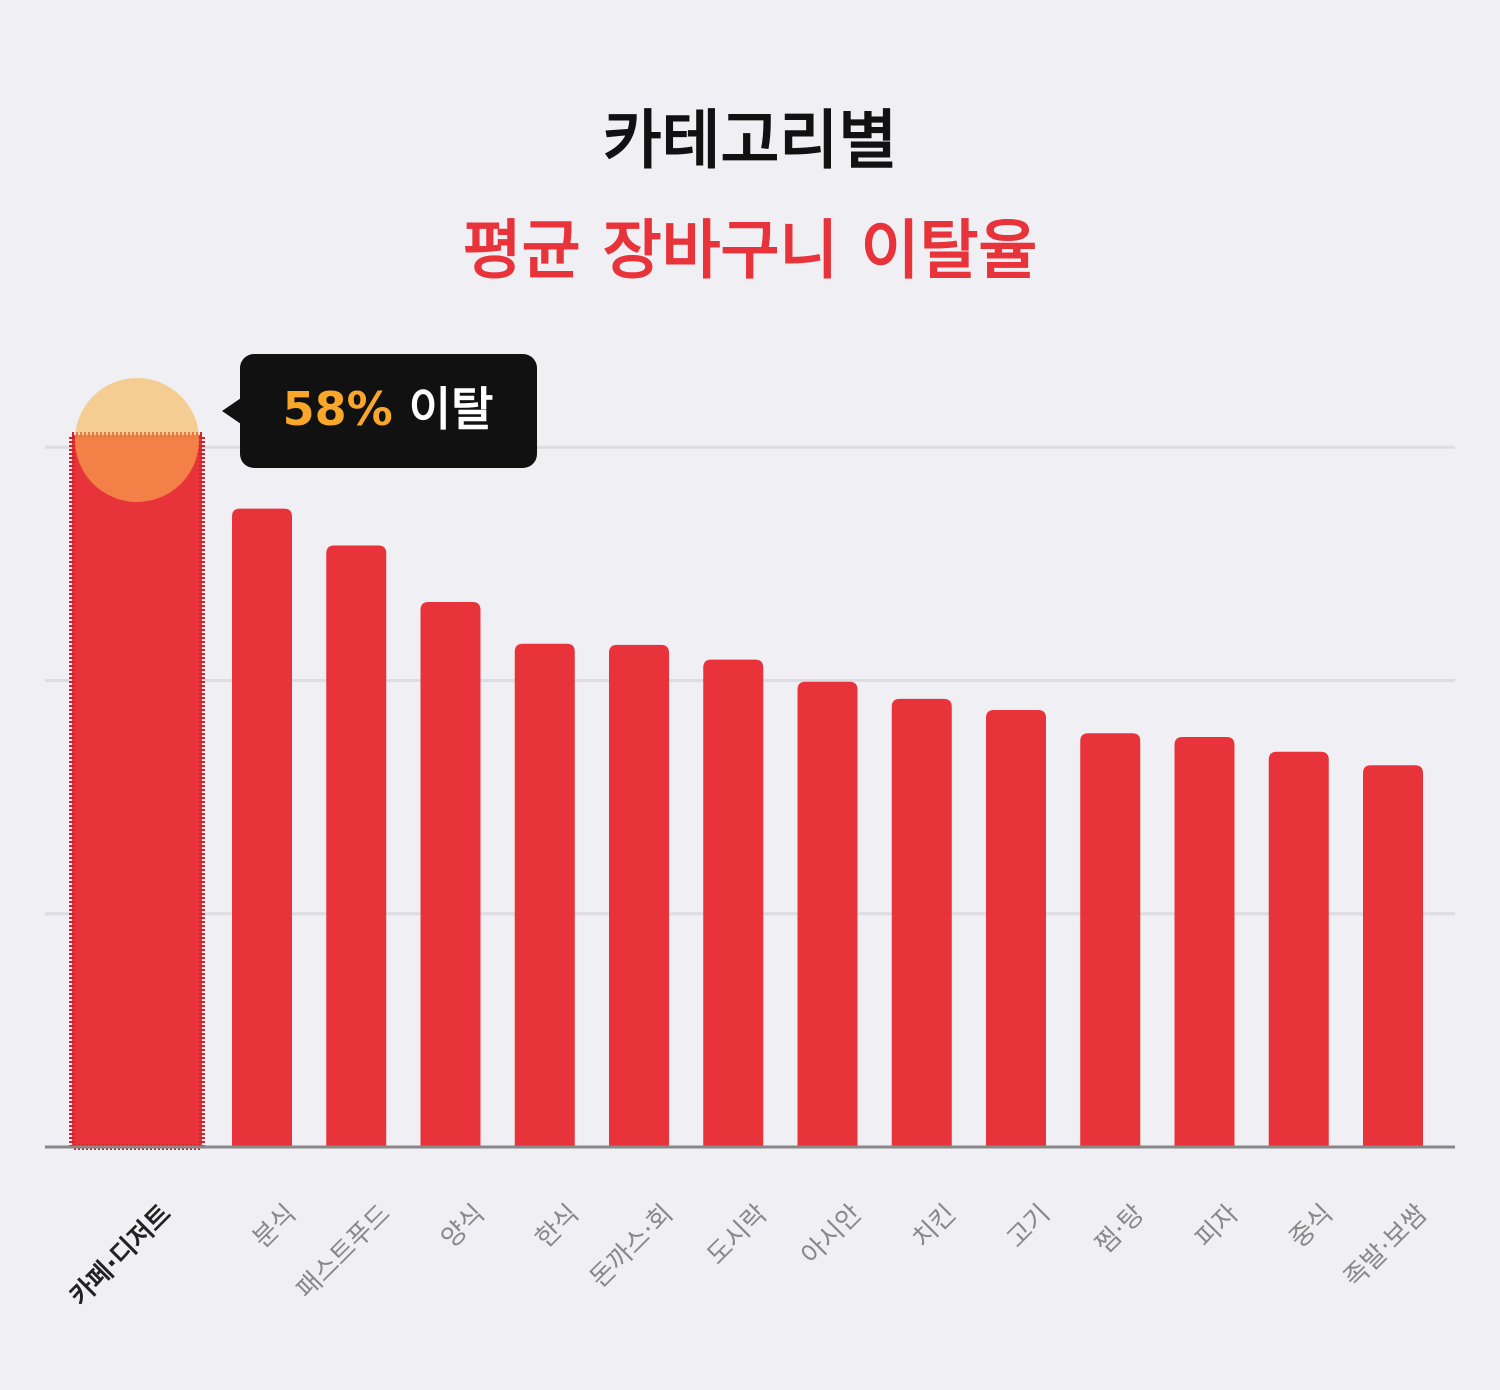  I want to click on x-tick-label: 찜·탕, so click(1120, 1229).